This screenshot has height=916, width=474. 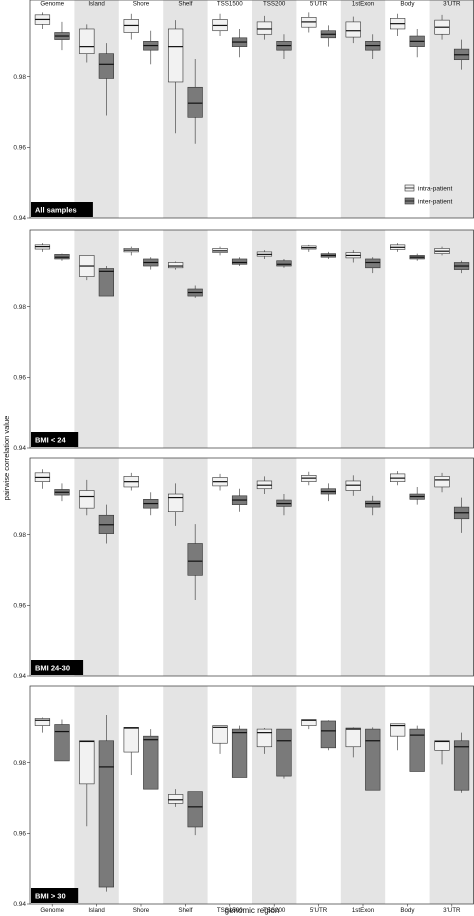 What do you see at coordinates (230, 910) in the screenshot?
I see `category-label: TSS1500` at bounding box center [230, 910].